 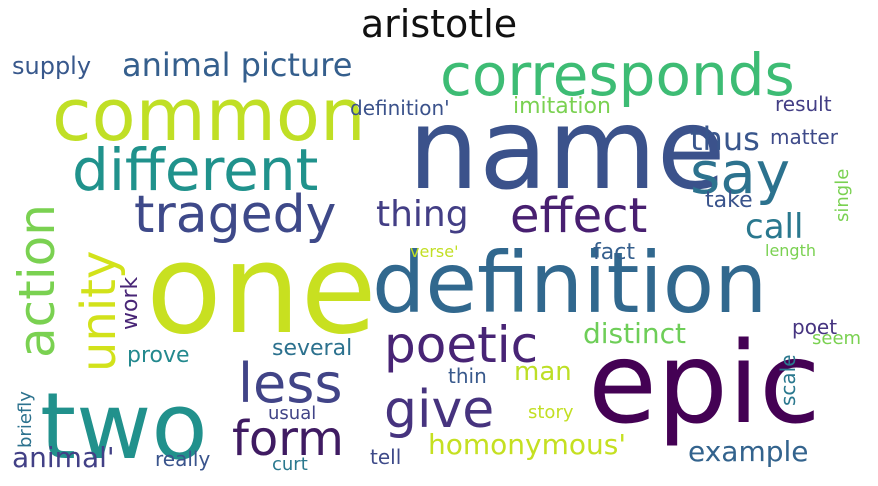 What do you see at coordinates (788, 380) in the screenshot?
I see `word-39: scale` at bounding box center [788, 380].